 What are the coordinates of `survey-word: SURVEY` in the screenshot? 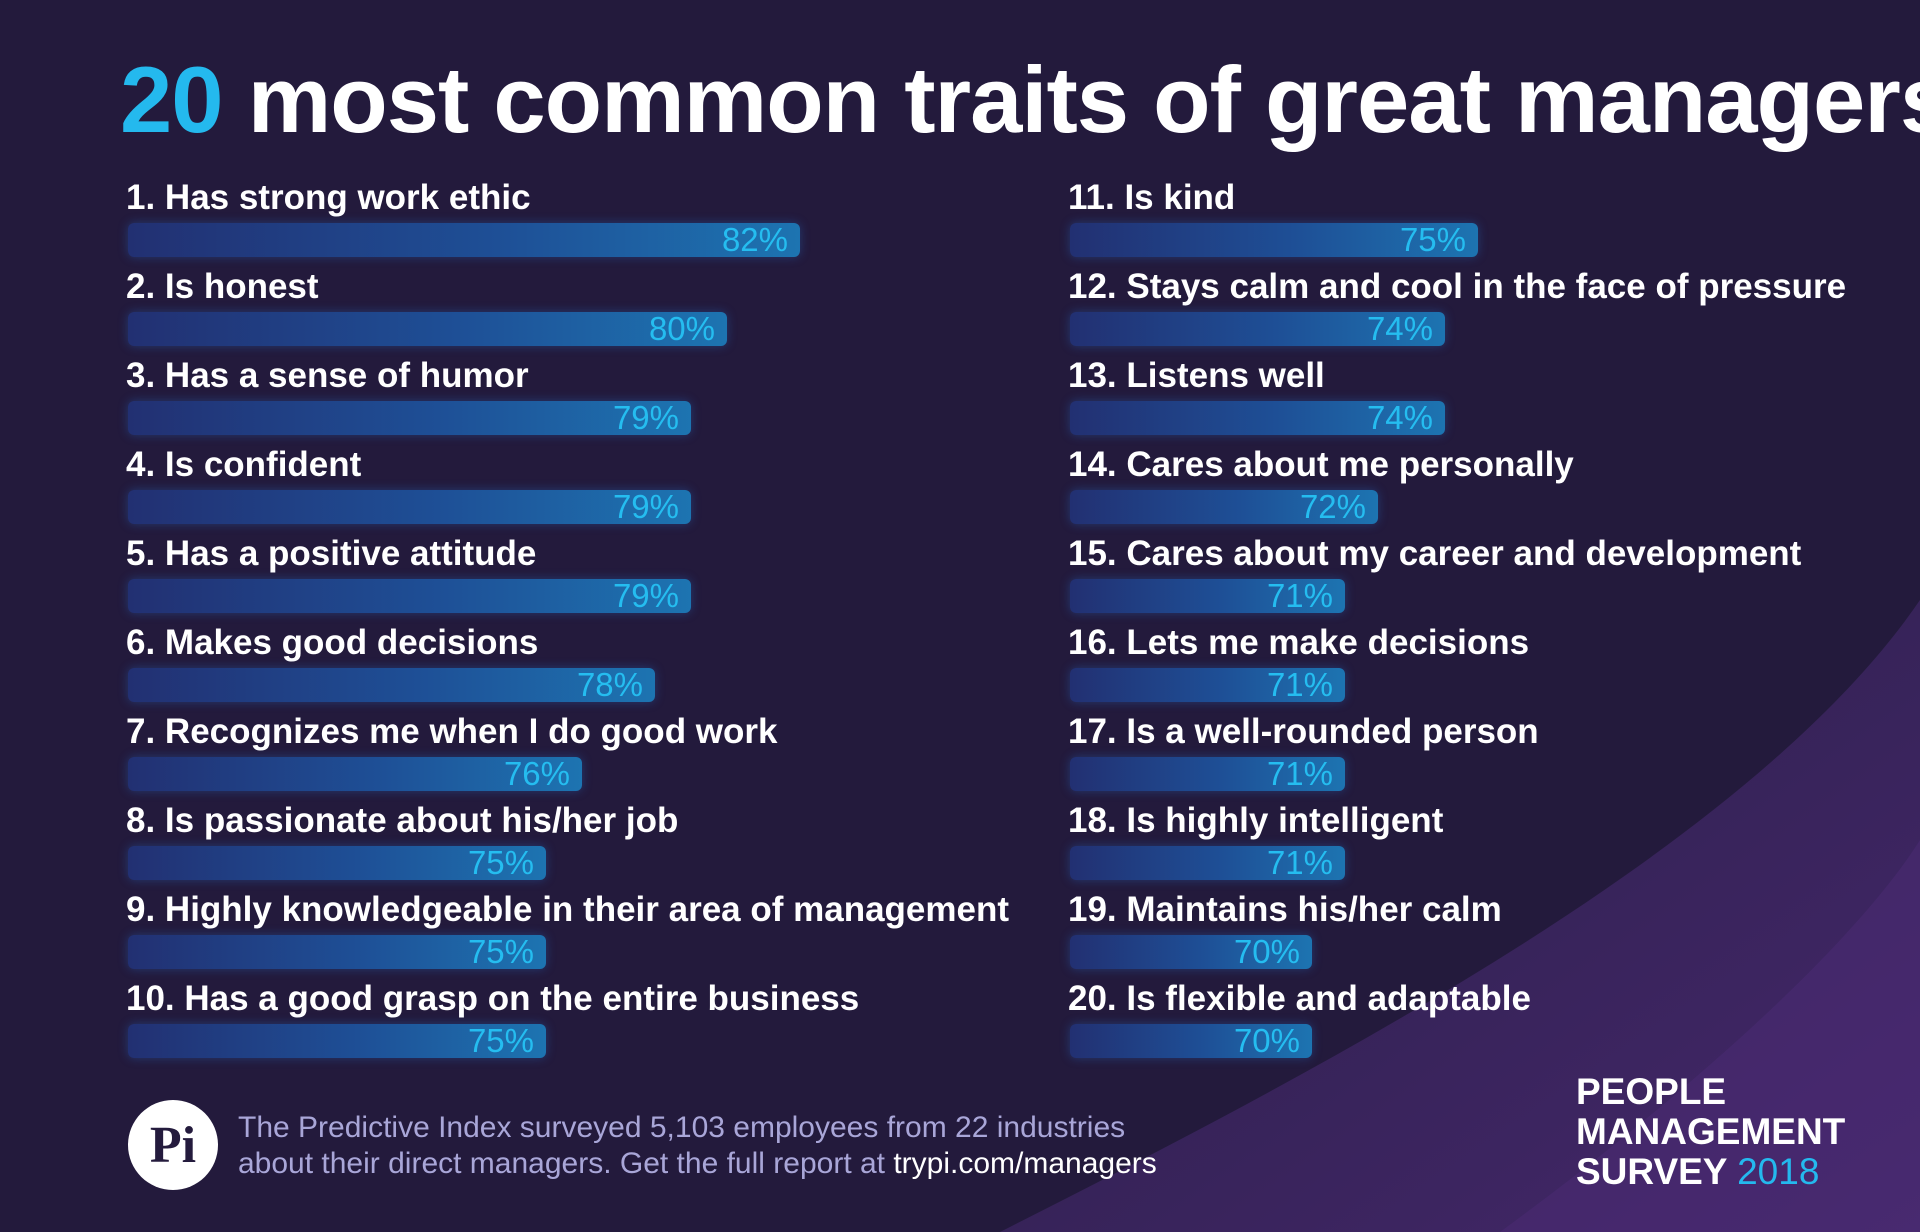 It's located at (1651, 1171).